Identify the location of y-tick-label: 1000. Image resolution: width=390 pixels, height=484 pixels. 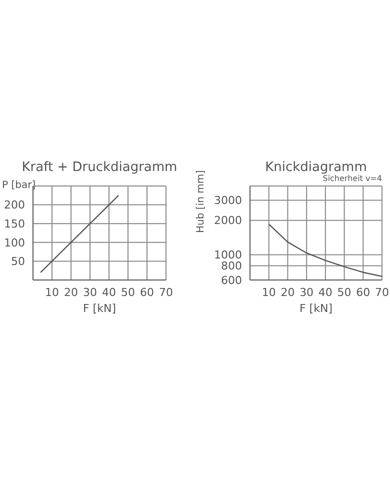
(228, 255).